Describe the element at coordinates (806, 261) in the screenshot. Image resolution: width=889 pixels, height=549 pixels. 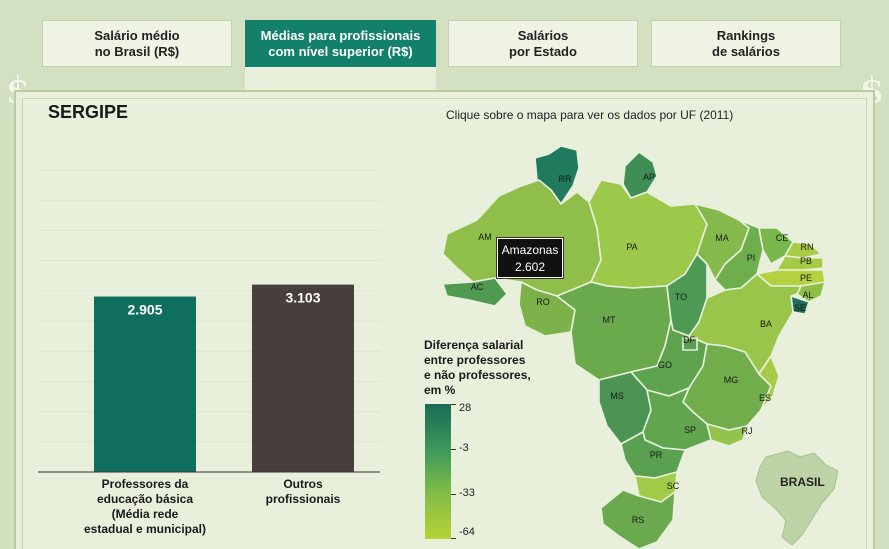
I see `state-label-pb: PB` at that location.